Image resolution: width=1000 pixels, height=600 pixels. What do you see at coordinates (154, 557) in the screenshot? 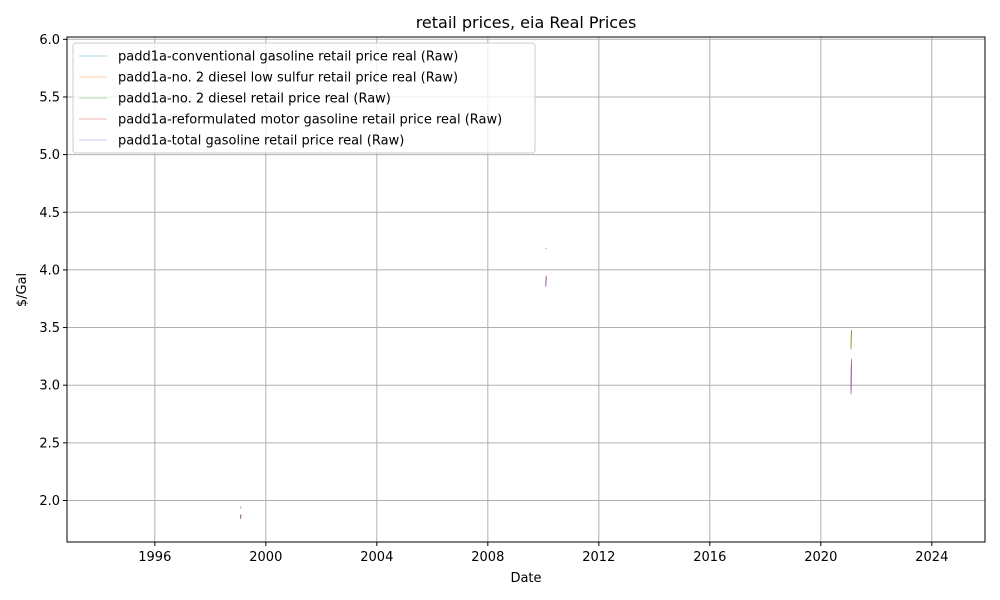
I see `x-tick-label: 1996` at bounding box center [154, 557].